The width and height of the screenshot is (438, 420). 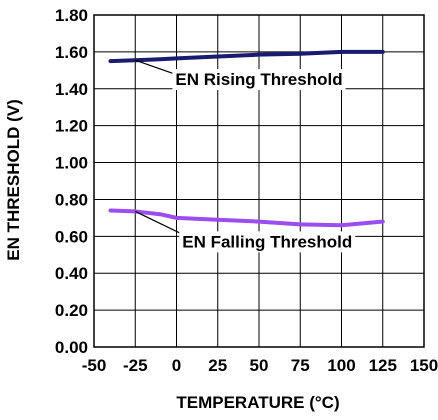 What do you see at coordinates (424, 365) in the screenshot?
I see `x-tick-label: 150` at bounding box center [424, 365].